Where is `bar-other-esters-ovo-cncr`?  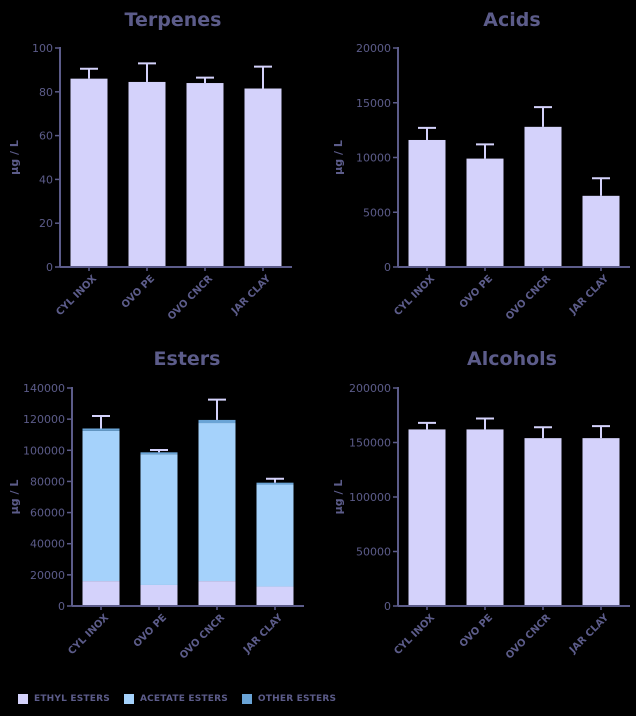
bar-other-esters-ovo-cncr is located at coordinates (217, 421).